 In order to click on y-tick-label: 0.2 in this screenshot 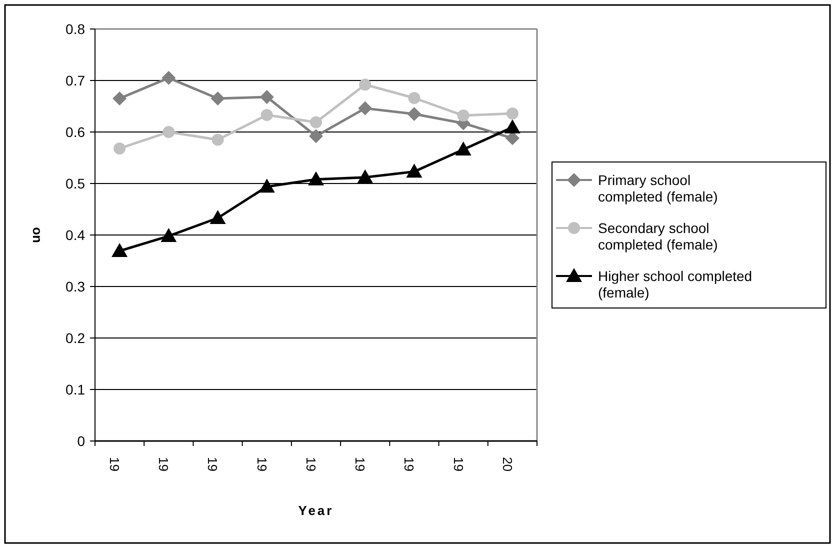, I will do `click(76, 338)`.